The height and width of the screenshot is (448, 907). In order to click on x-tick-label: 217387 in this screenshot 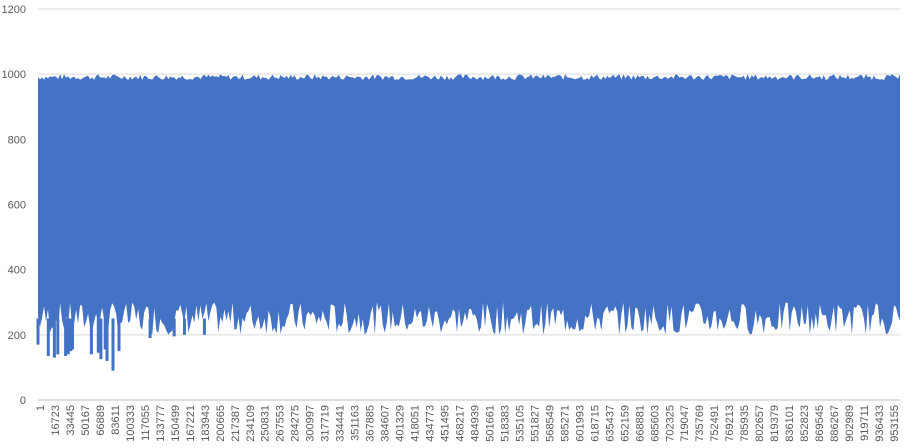, I will do `click(236, 423)`.